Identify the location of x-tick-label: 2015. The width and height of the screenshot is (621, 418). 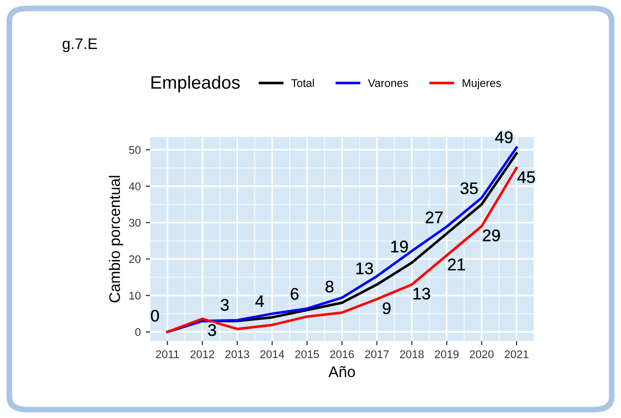
(307, 354).